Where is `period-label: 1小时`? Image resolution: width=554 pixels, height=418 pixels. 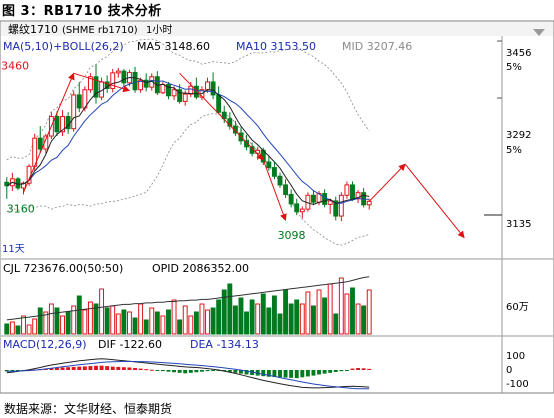 period-label: 1小时 is located at coordinates (159, 30).